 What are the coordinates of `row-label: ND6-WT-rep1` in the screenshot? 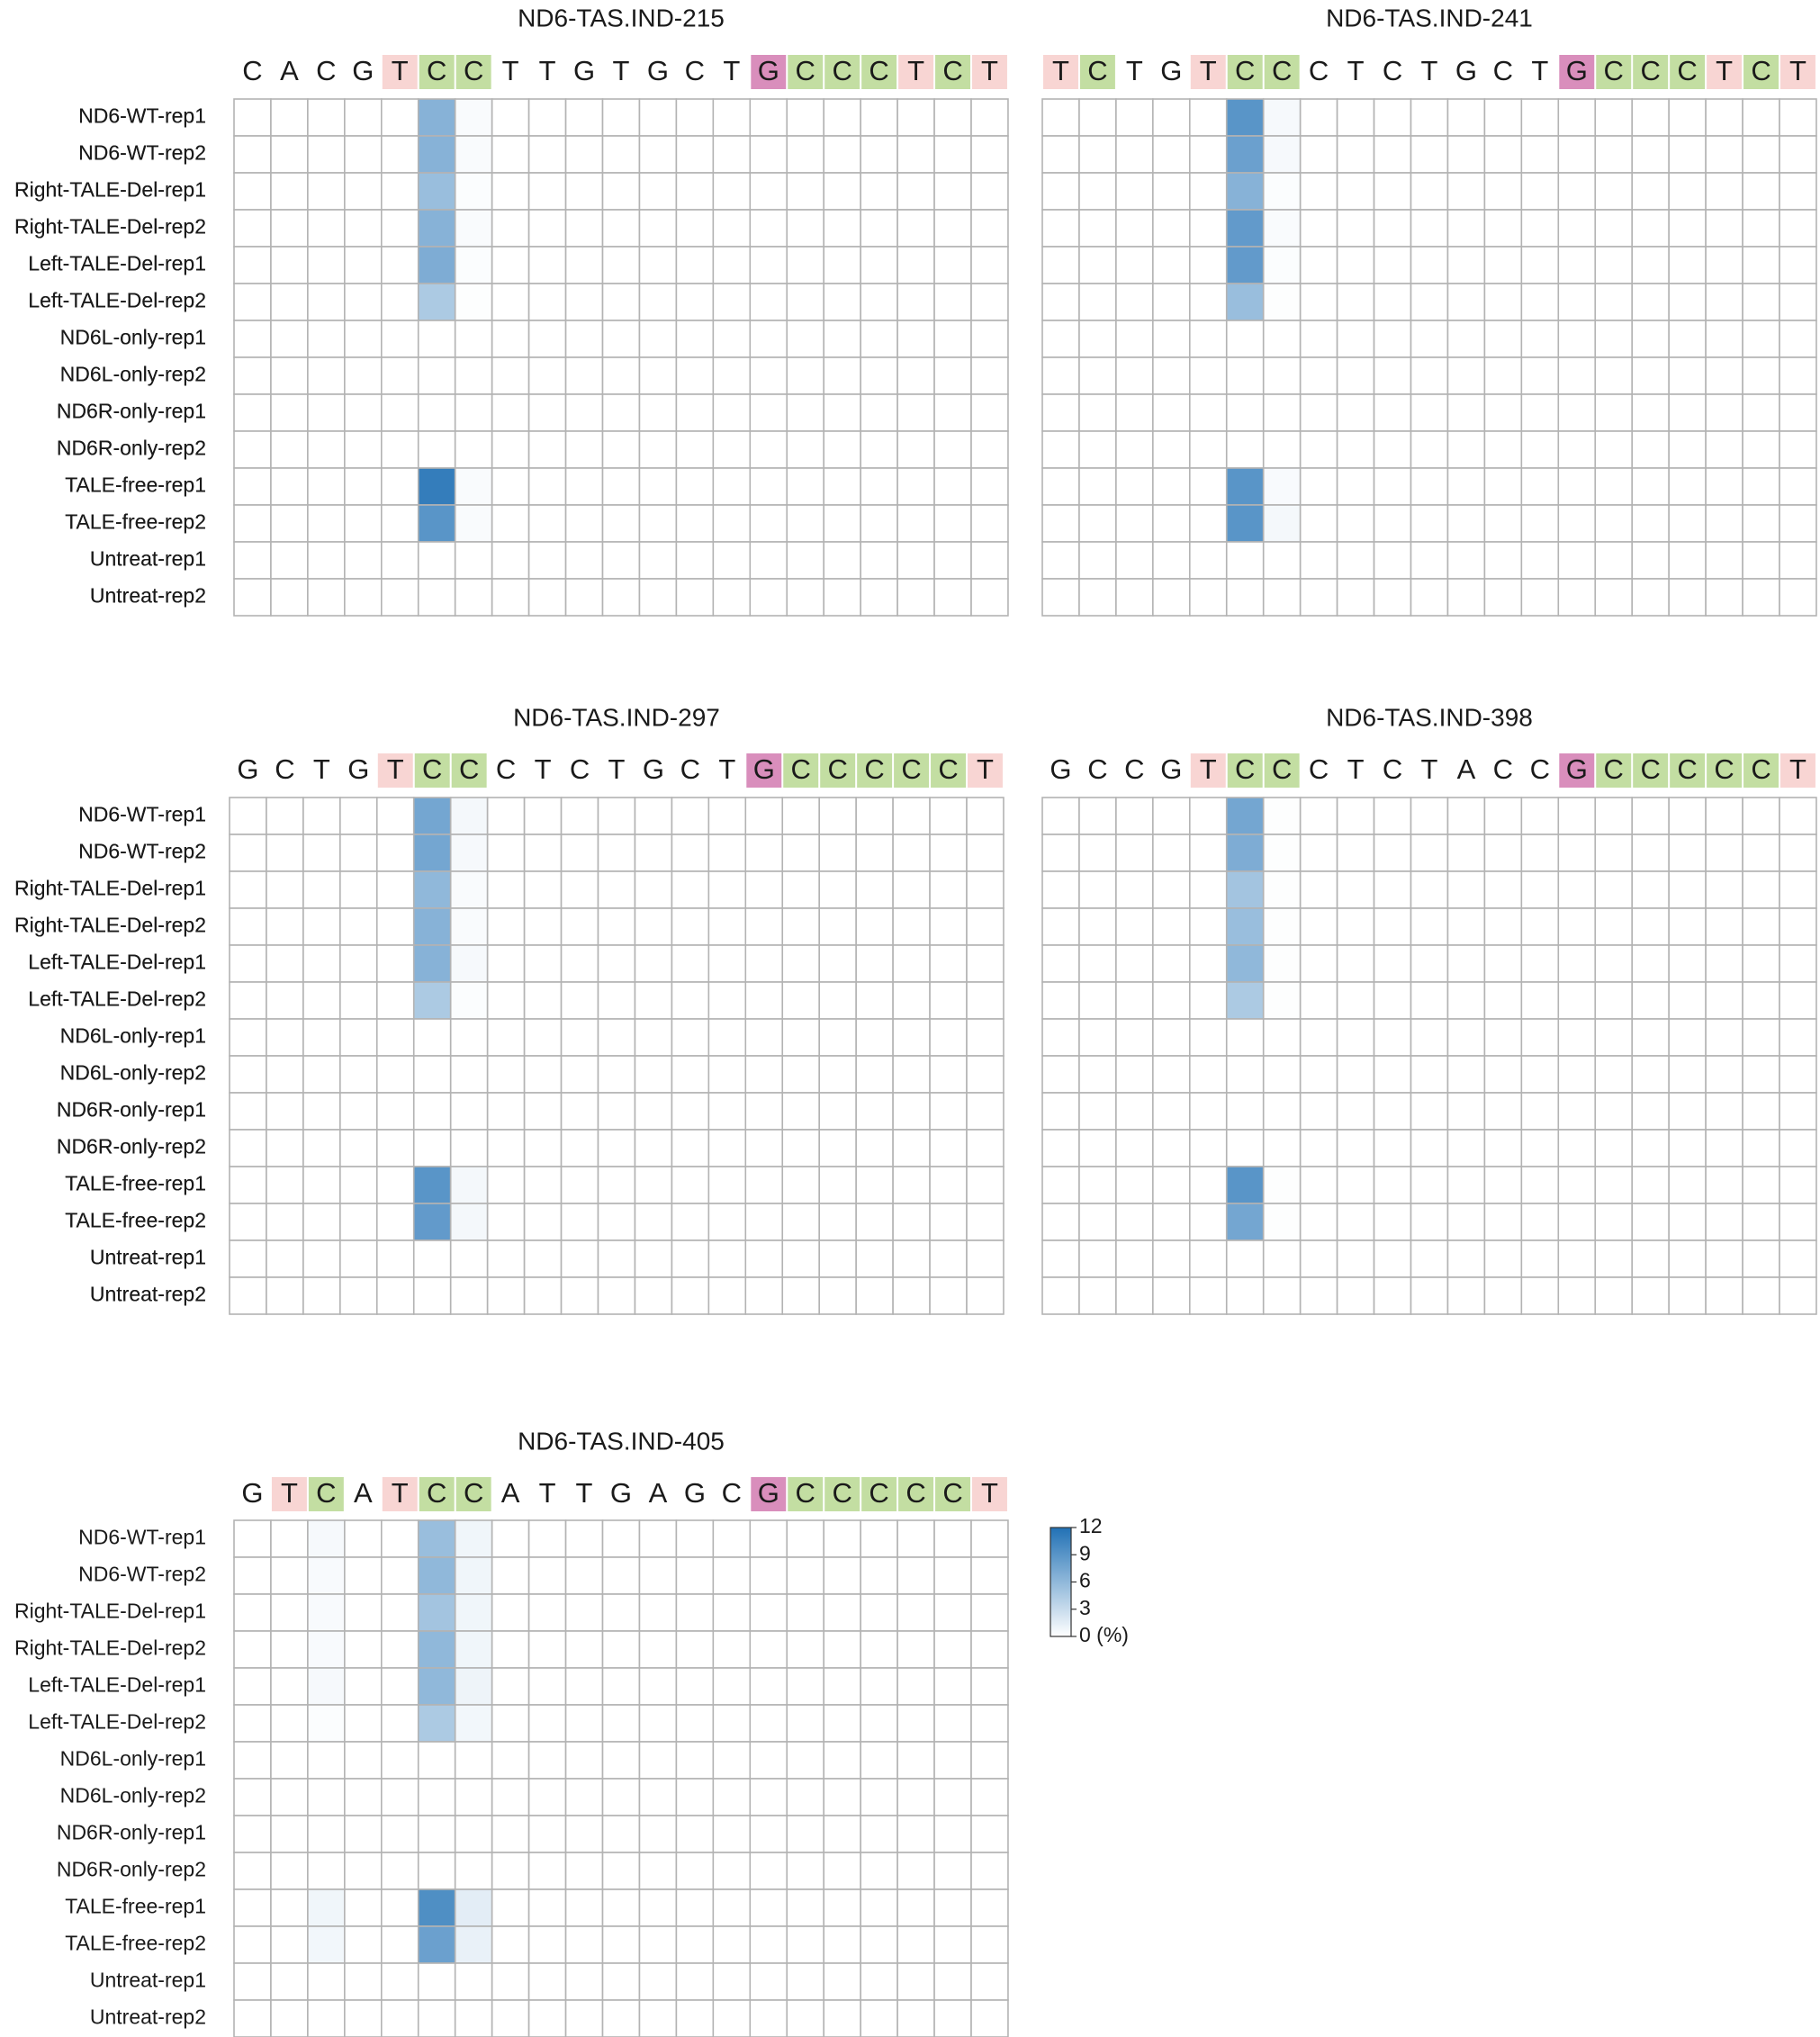 It's located at (142, 814).